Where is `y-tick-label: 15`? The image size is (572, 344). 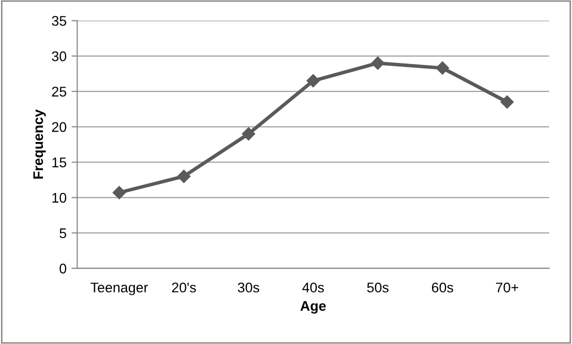 y-tick-label: 15 is located at coordinates (59, 163).